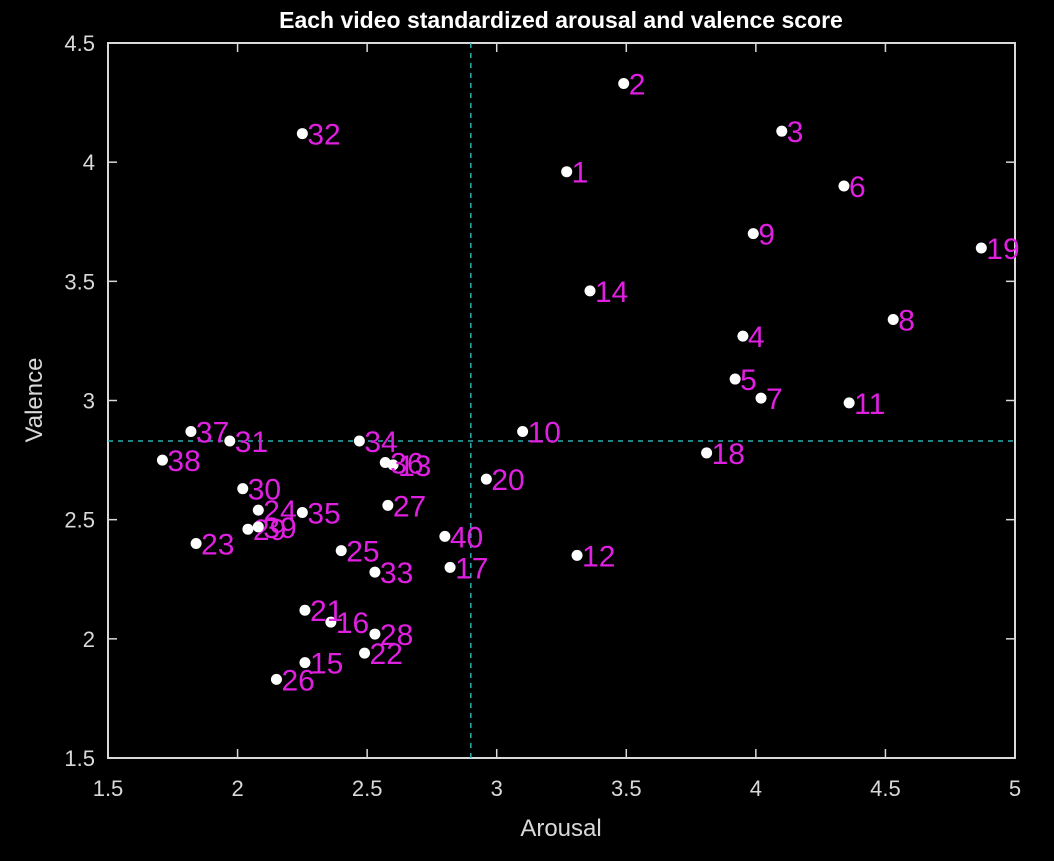 This screenshot has width=1054, height=861. Describe the element at coordinates (396, 635) in the screenshot. I see `point-label: 28` at that location.